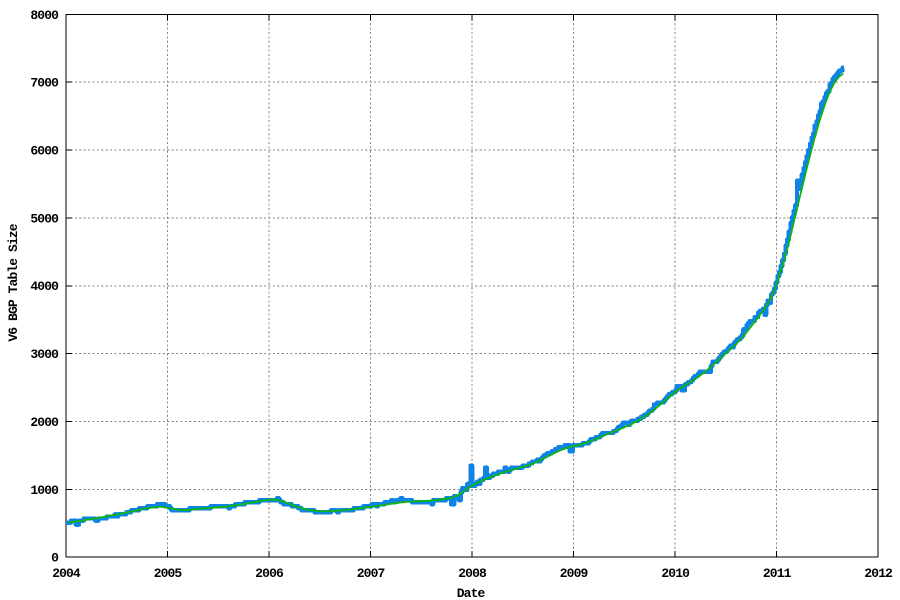 The image size is (900, 600). Describe the element at coordinates (777, 573) in the screenshot. I see `svg-text: 2011` at that location.